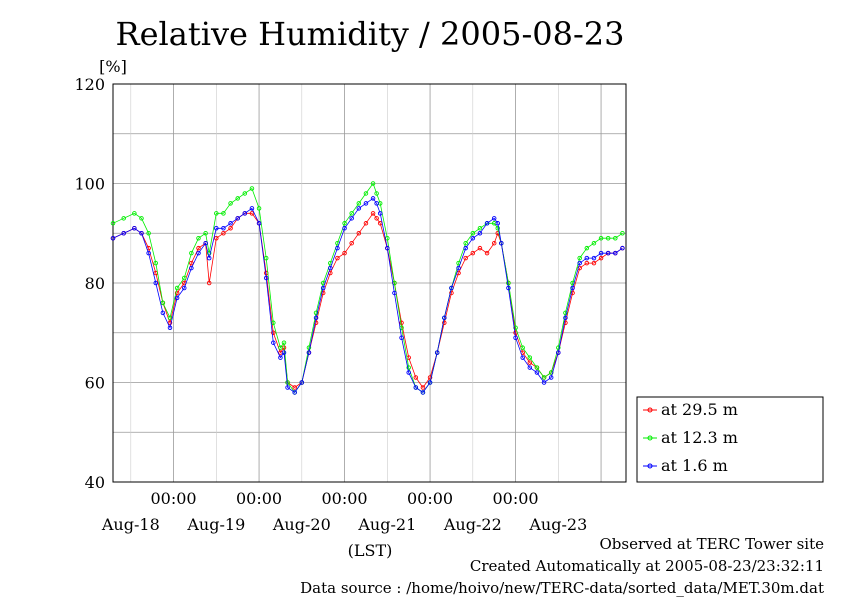  What do you see at coordinates (557, 524) in the screenshot?
I see `x-date-label: Aug-23` at bounding box center [557, 524].